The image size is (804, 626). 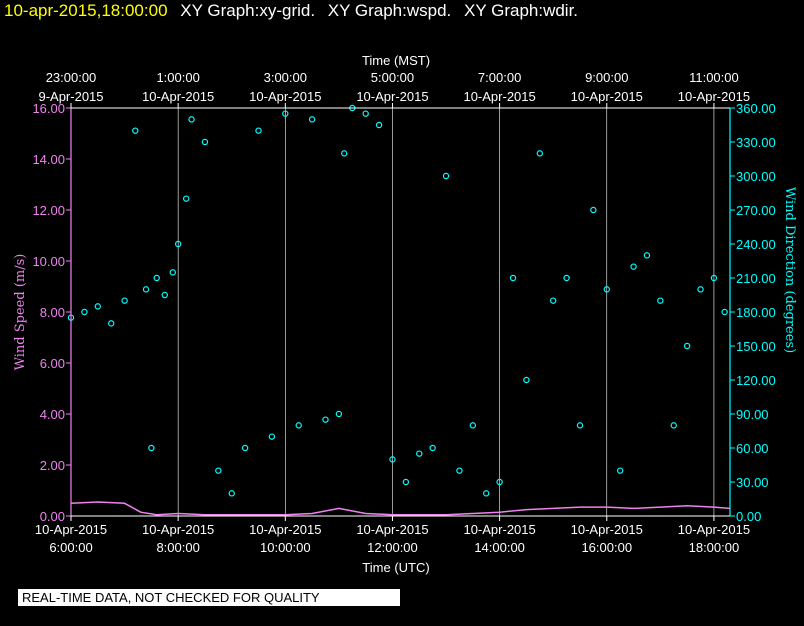 I want to click on top-tick-time-4: 7:00:00, so click(x=499, y=77).